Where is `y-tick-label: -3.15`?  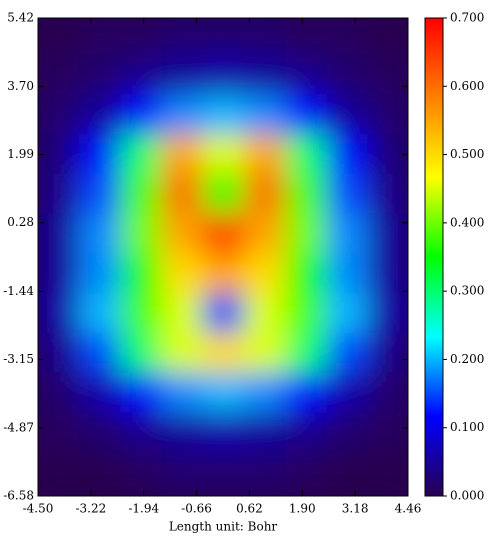
y-tick-label: -3.15 is located at coordinates (18, 359).